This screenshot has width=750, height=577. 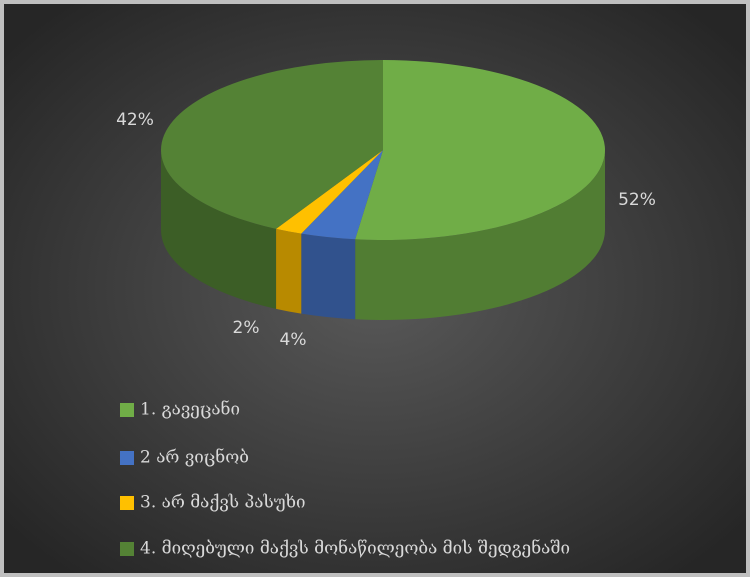 I want to click on data-label: 42%, so click(x=135, y=120).